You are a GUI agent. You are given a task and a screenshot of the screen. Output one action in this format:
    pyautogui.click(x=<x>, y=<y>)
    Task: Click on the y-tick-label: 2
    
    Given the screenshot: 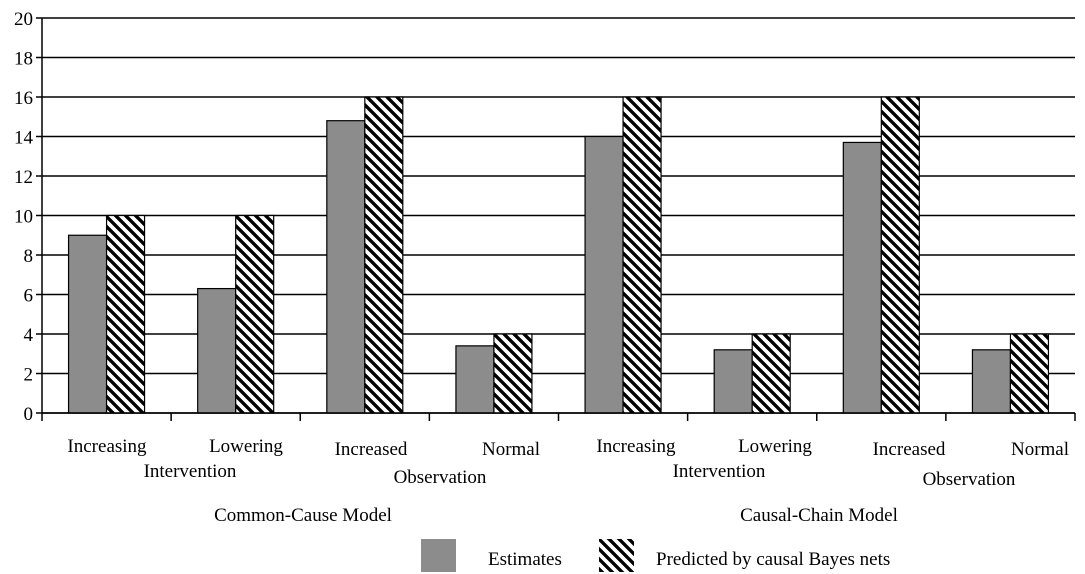 What is the action you would take?
    pyautogui.click(x=29, y=375)
    